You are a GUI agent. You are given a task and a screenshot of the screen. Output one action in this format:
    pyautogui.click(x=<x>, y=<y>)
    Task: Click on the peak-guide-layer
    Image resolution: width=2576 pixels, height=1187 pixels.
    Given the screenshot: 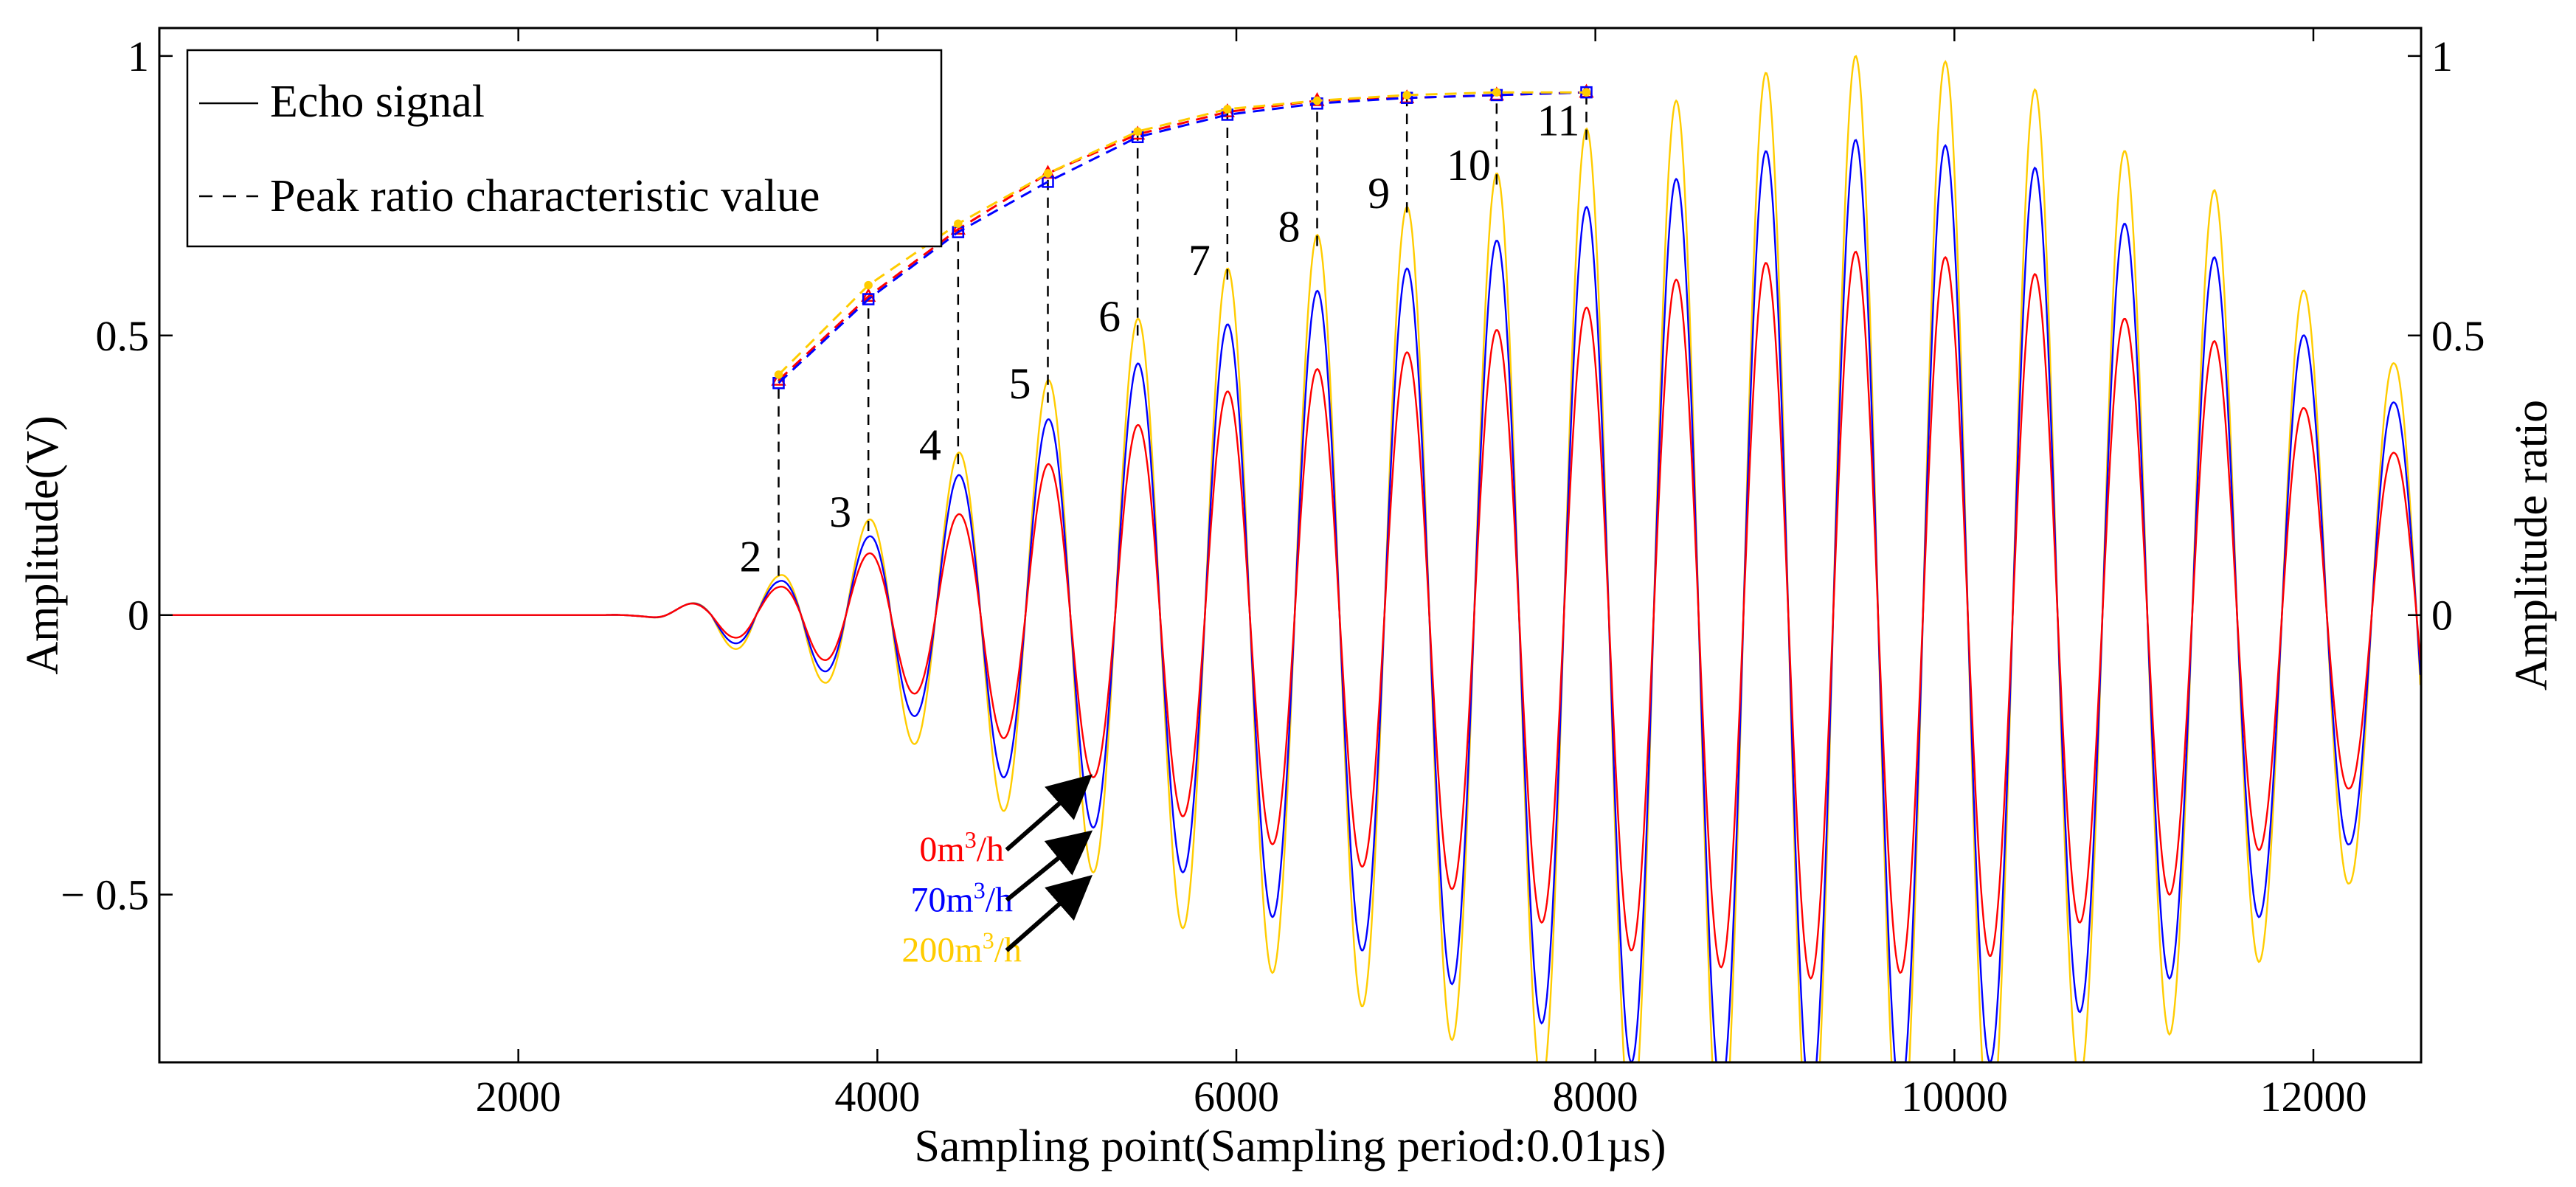 What is the action you would take?
    pyautogui.click(x=1183, y=334)
    